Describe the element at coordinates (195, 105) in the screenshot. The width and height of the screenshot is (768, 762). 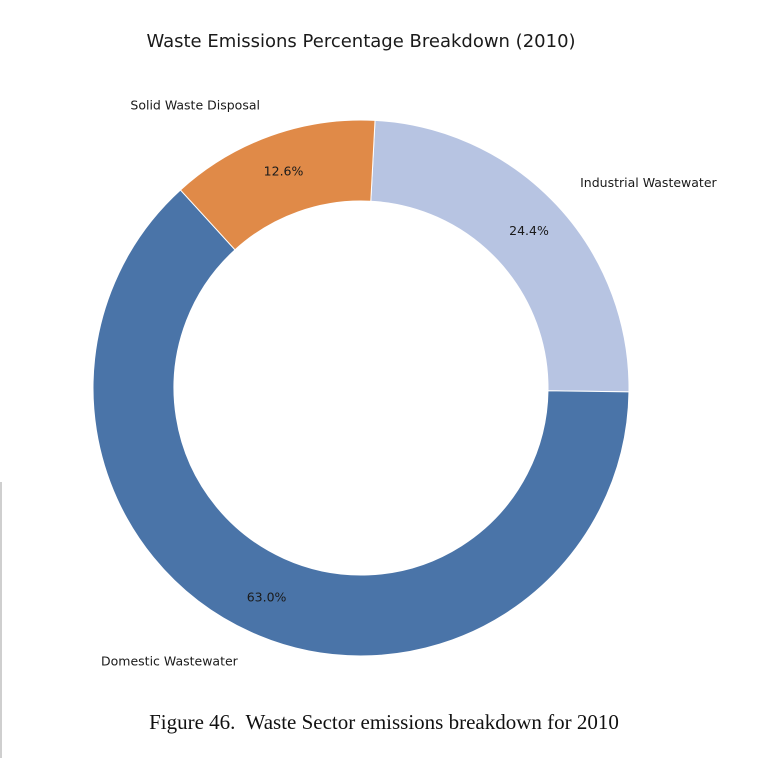
I see `category-label: Solid Waste Disposal` at that location.